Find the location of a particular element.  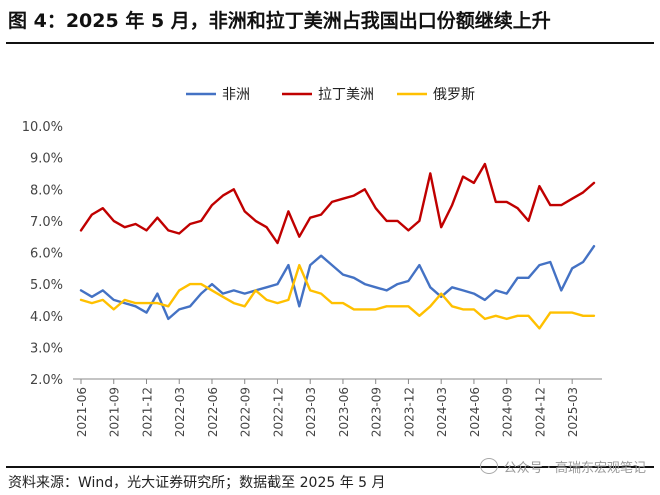

x-tick-label: 2023-03 is located at coordinates (311, 412).